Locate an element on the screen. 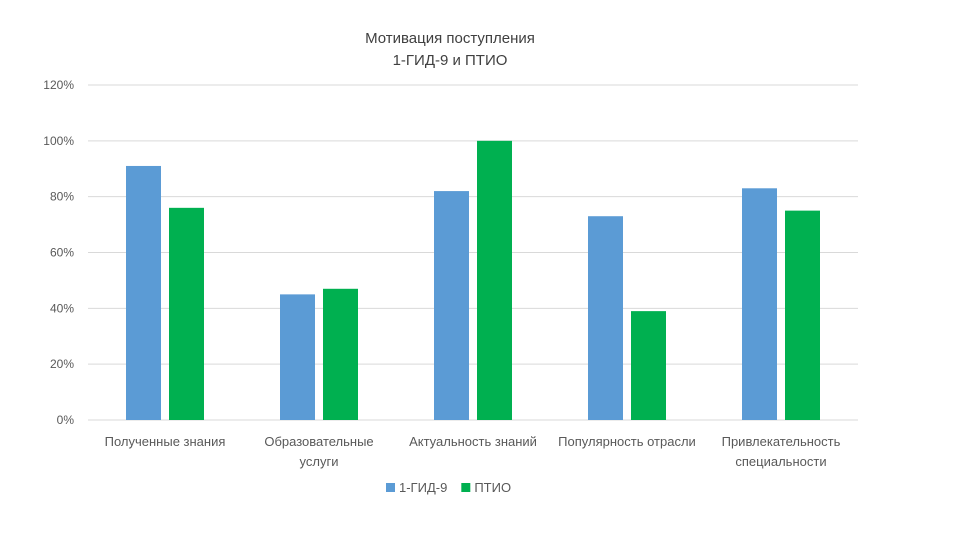 The width and height of the screenshot is (960, 545). x-category-label: Популярность отрасли is located at coordinates (627, 441).